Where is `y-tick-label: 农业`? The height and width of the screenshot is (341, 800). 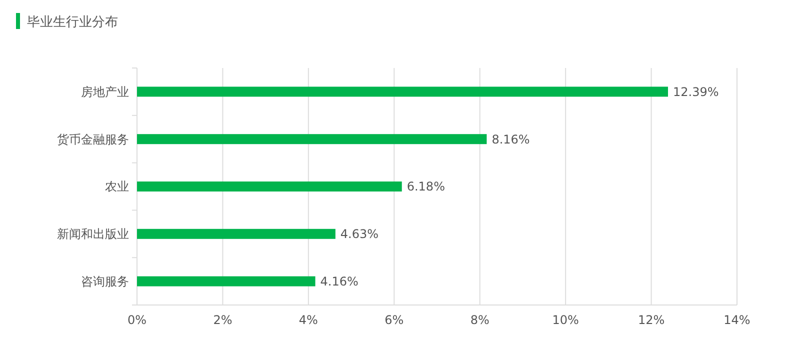 y-tick-label: 农业 is located at coordinates (117, 187).